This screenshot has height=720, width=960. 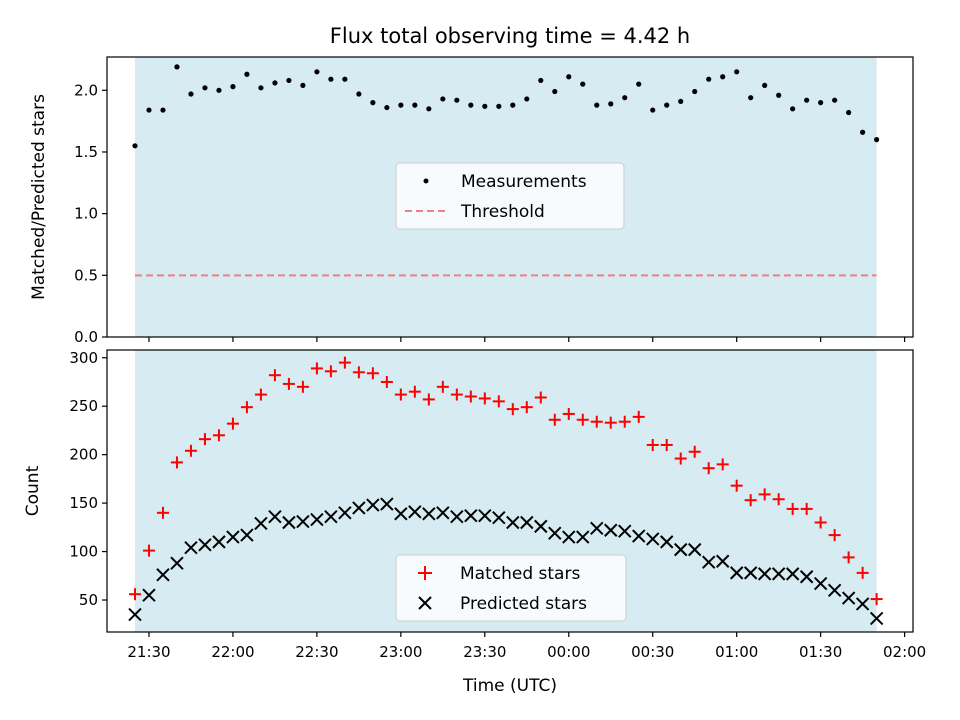 What do you see at coordinates (33, 490) in the screenshot?
I see `y-axis-label: Count` at bounding box center [33, 490].